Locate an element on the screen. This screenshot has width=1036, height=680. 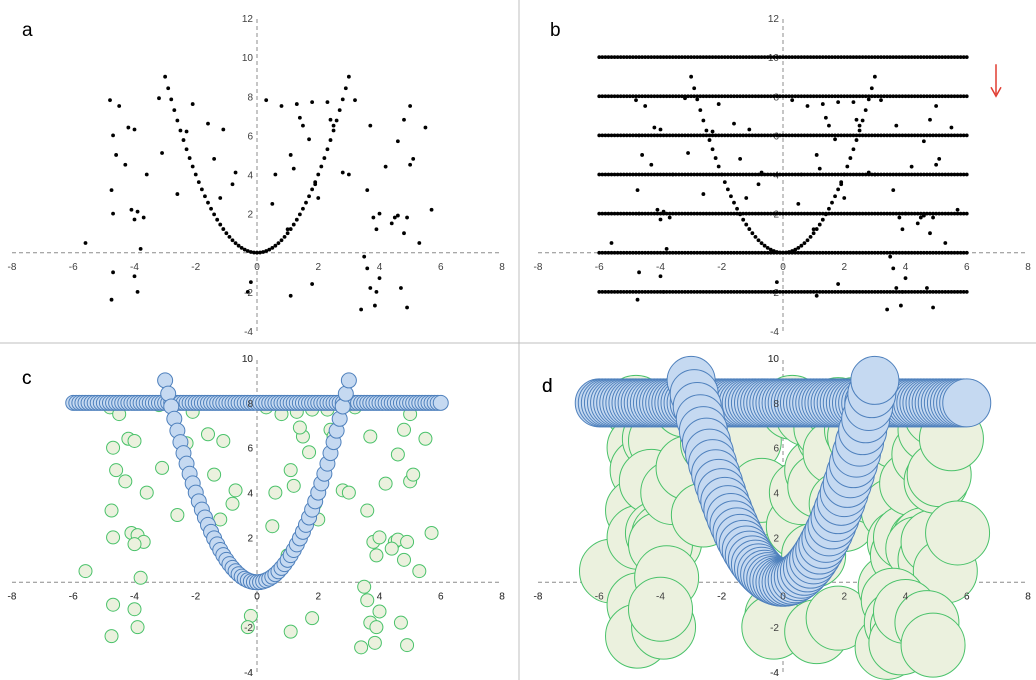
x-tick-label: -4 is located at coordinates (660, 596).